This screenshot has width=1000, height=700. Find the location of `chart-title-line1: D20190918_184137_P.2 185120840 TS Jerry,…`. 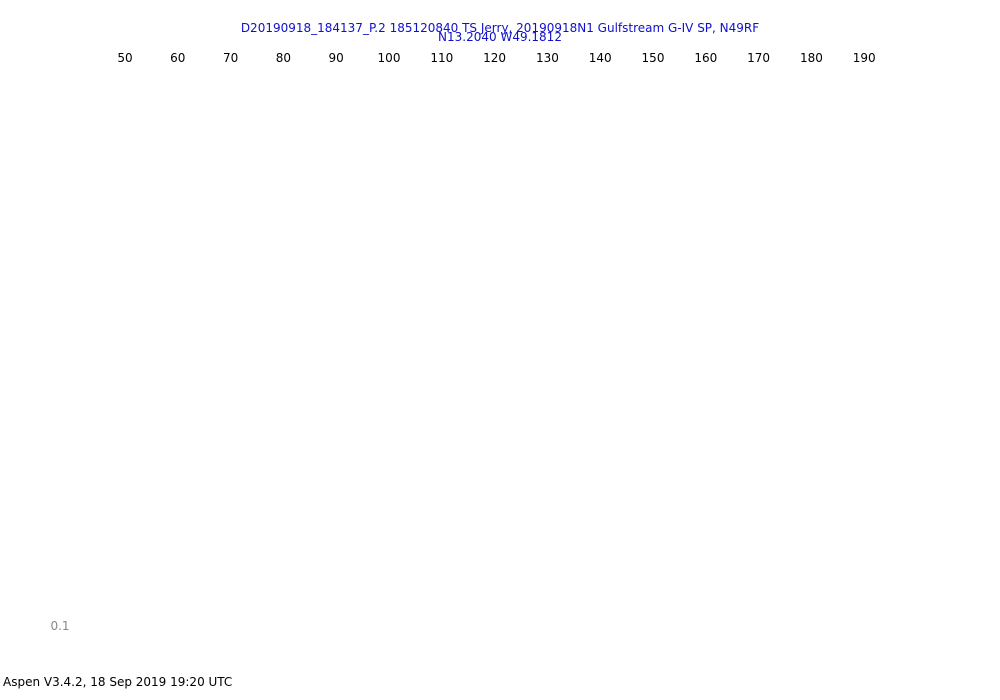

chart-title-line1: D20190918_184137_P.2 185120840 TS Jerry,… is located at coordinates (500, 28).